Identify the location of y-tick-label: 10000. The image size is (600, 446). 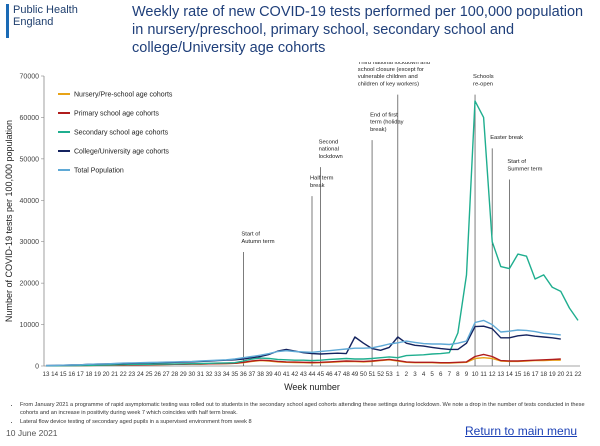
(30, 325).